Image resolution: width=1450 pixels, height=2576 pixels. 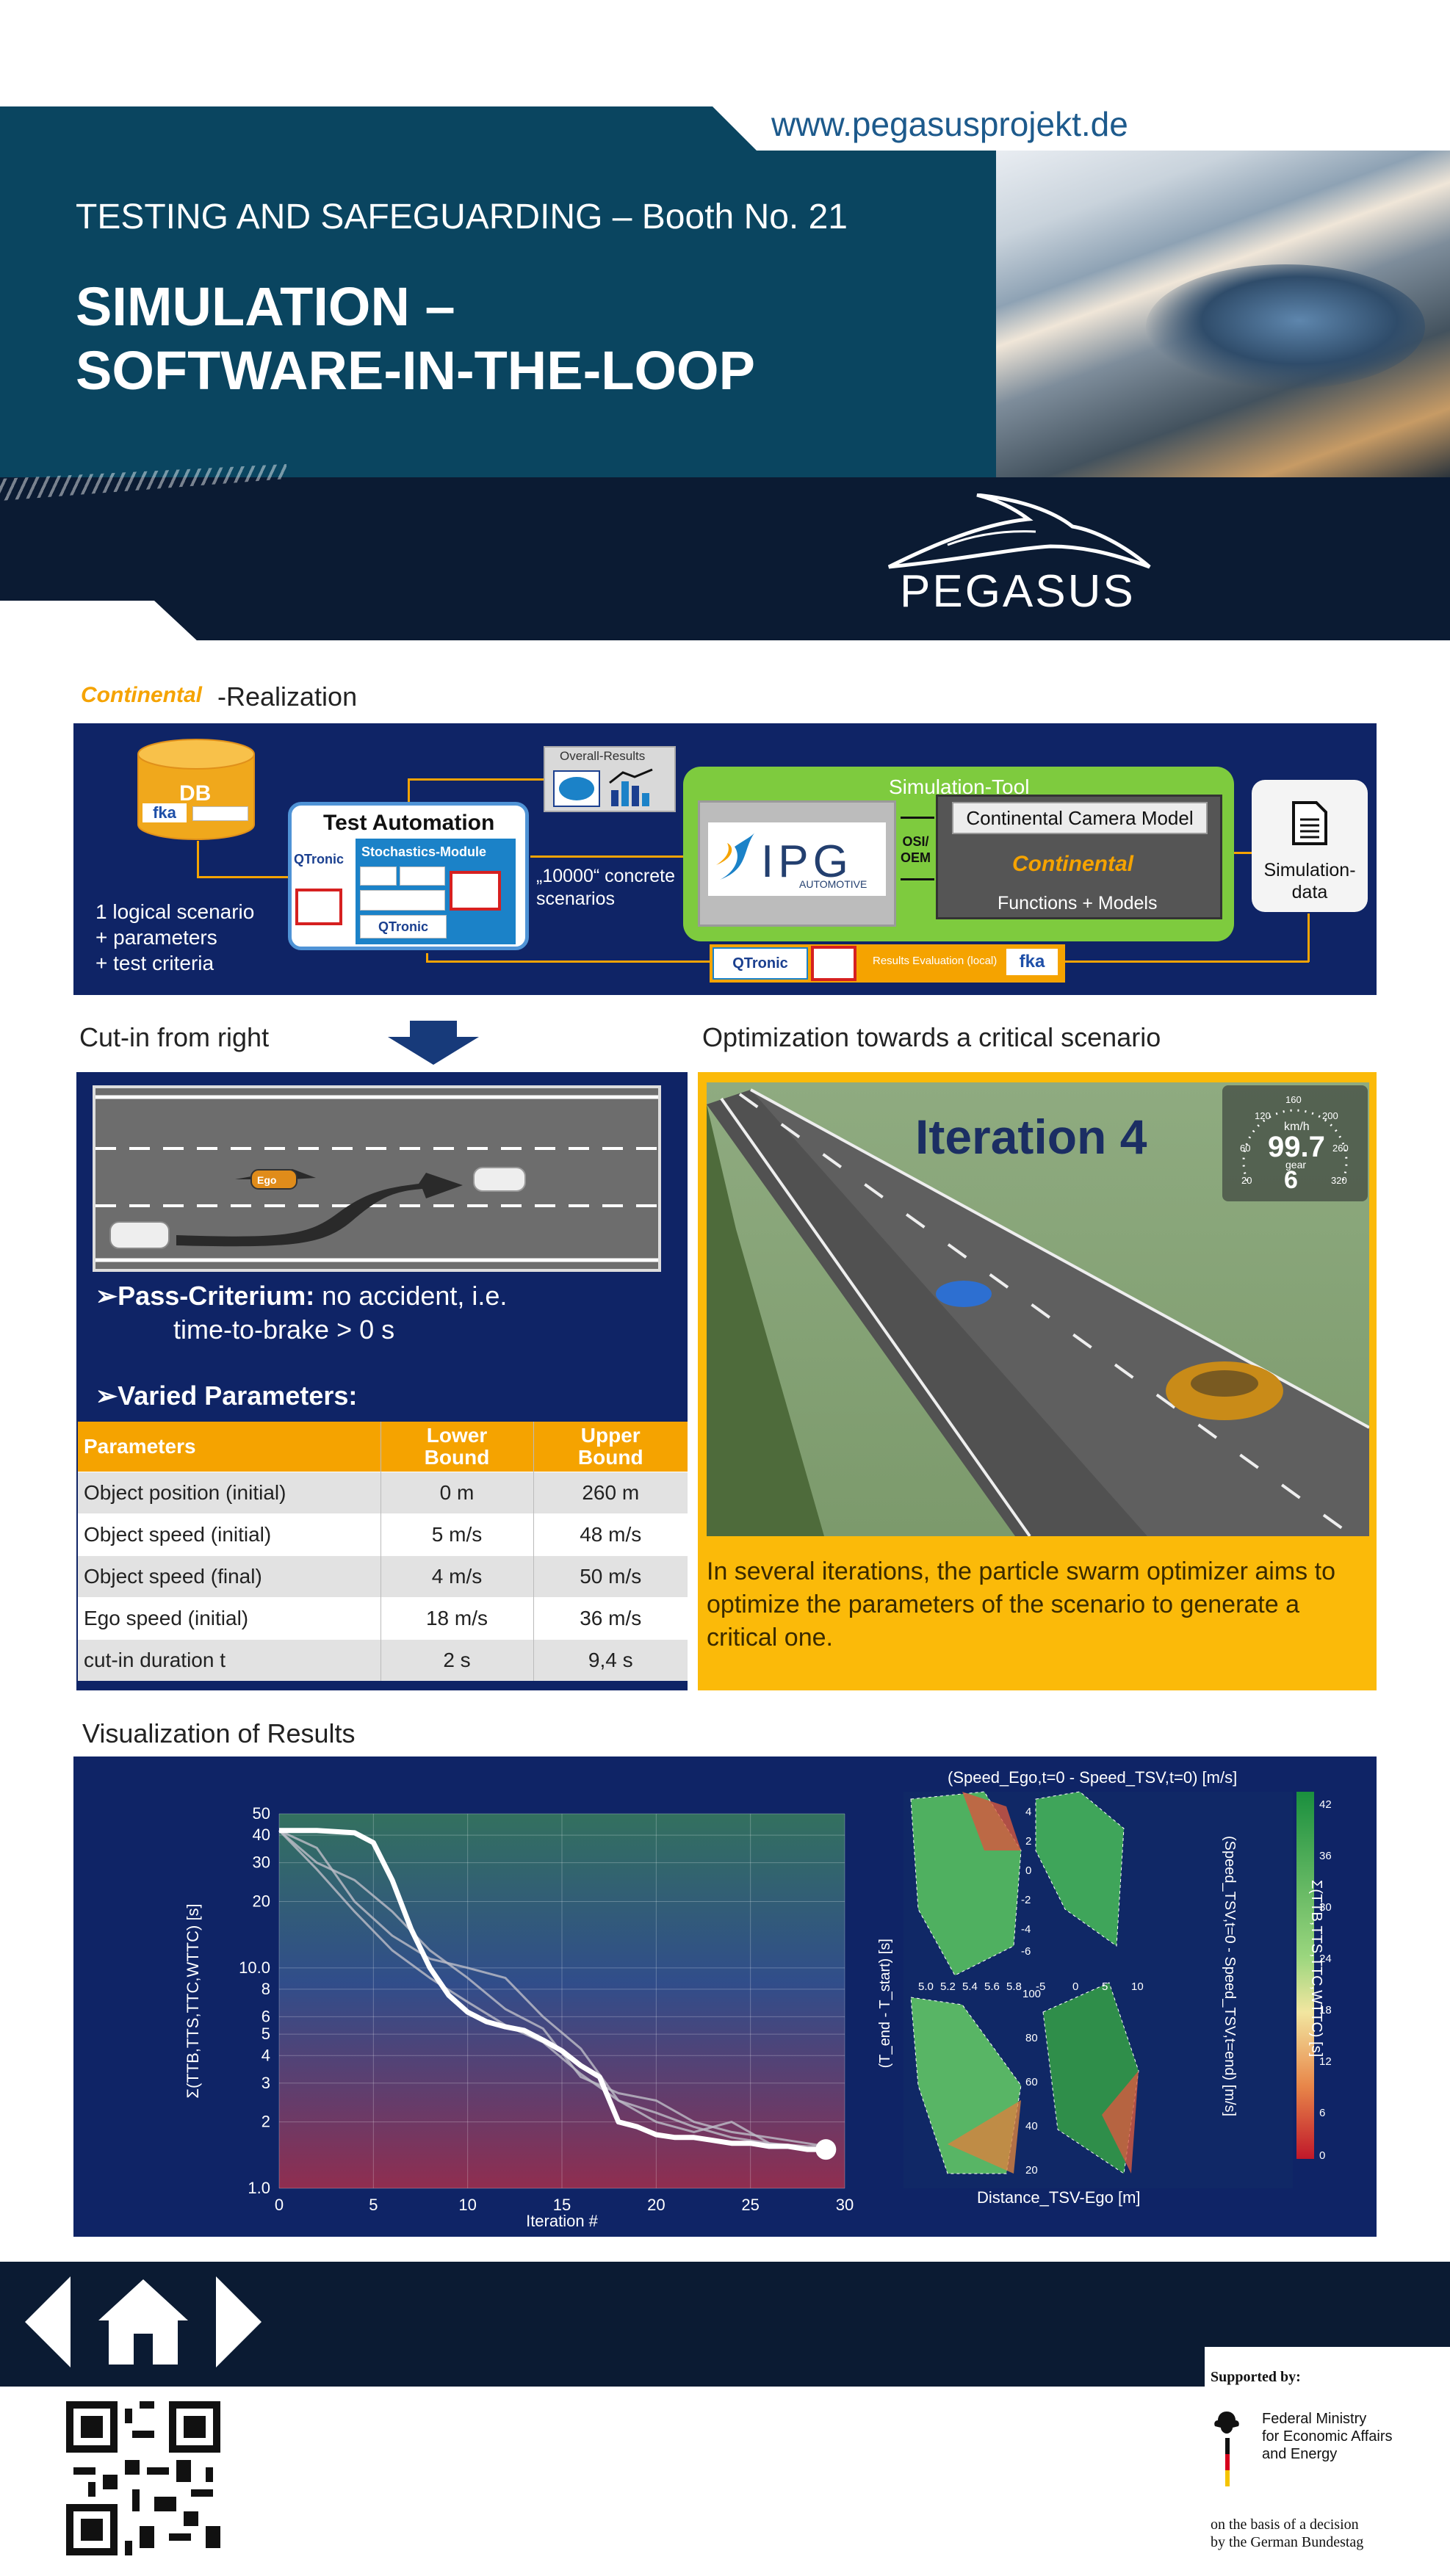 What do you see at coordinates (229, 1492) in the screenshot?
I see `table-cell: Object position (initial)` at bounding box center [229, 1492].